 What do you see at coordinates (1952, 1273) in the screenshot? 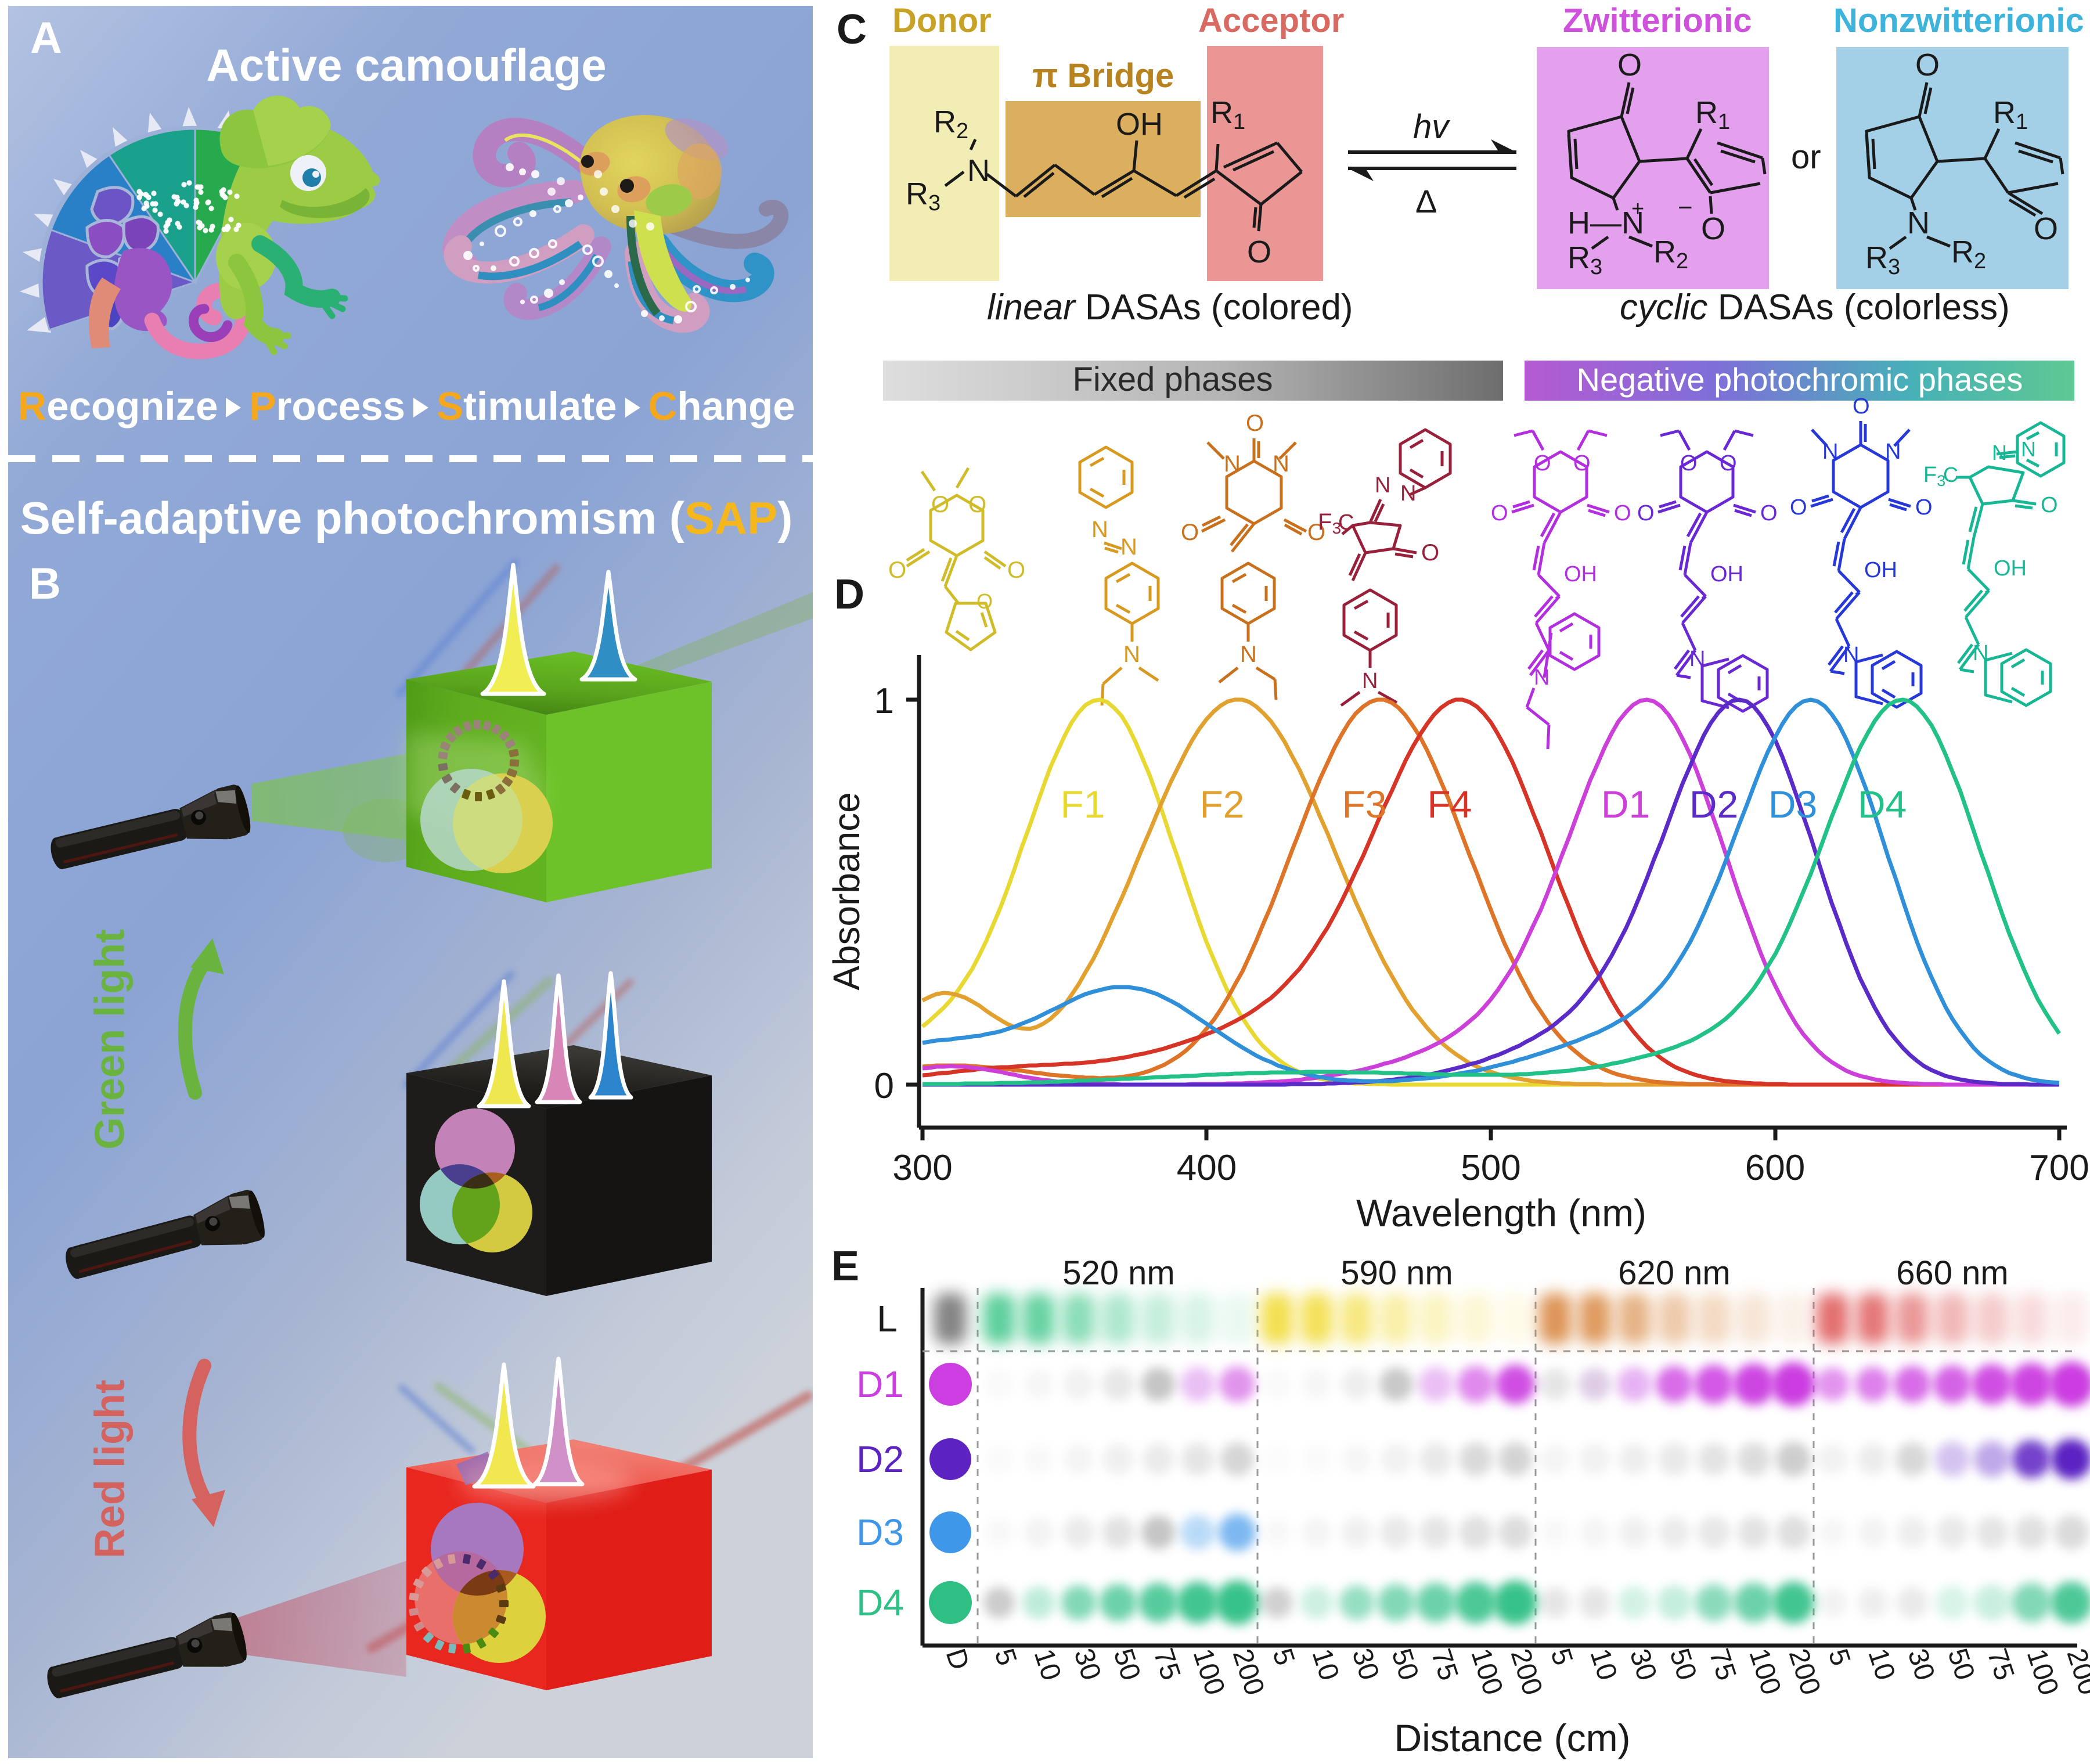
I see `svg-text: 660 nm` at bounding box center [1952, 1273].